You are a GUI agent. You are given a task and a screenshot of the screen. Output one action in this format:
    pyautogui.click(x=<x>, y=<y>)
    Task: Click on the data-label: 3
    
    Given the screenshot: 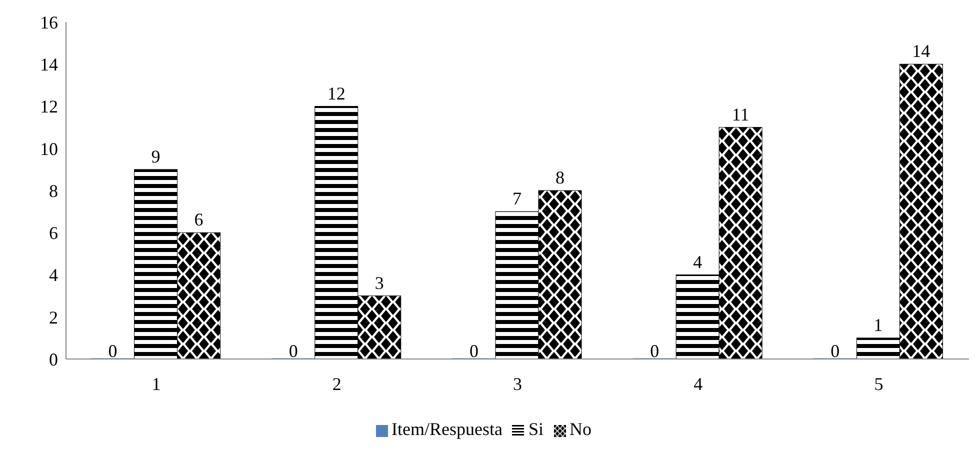 What is the action you would take?
    pyautogui.click(x=379, y=282)
    